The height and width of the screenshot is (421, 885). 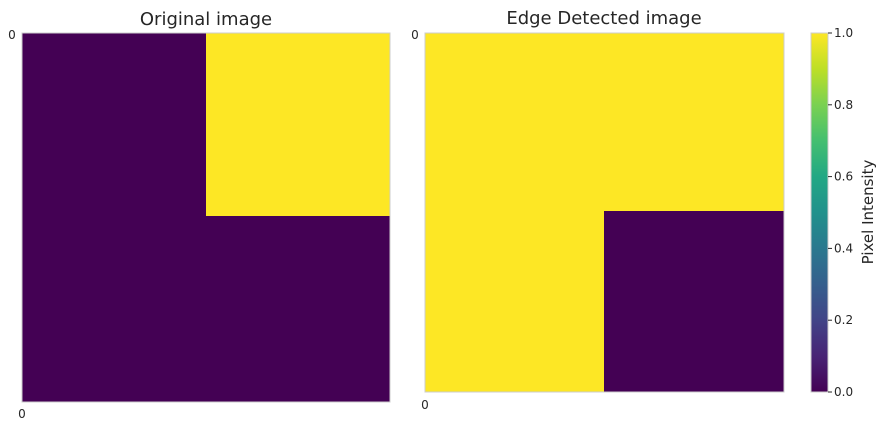 What do you see at coordinates (843, 105) in the screenshot?
I see `colorbar-tick-label: 0.8` at bounding box center [843, 105].